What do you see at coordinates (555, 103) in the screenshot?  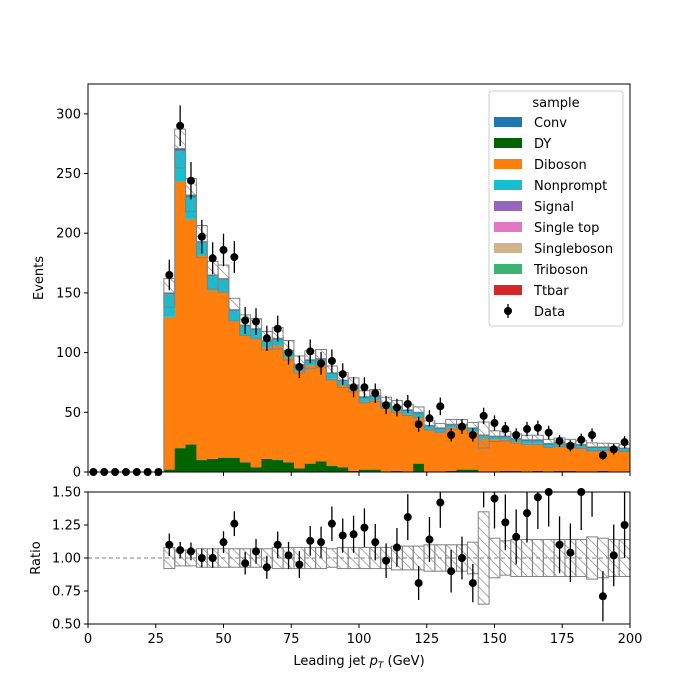 I see `legend-title: sample` at bounding box center [555, 103].